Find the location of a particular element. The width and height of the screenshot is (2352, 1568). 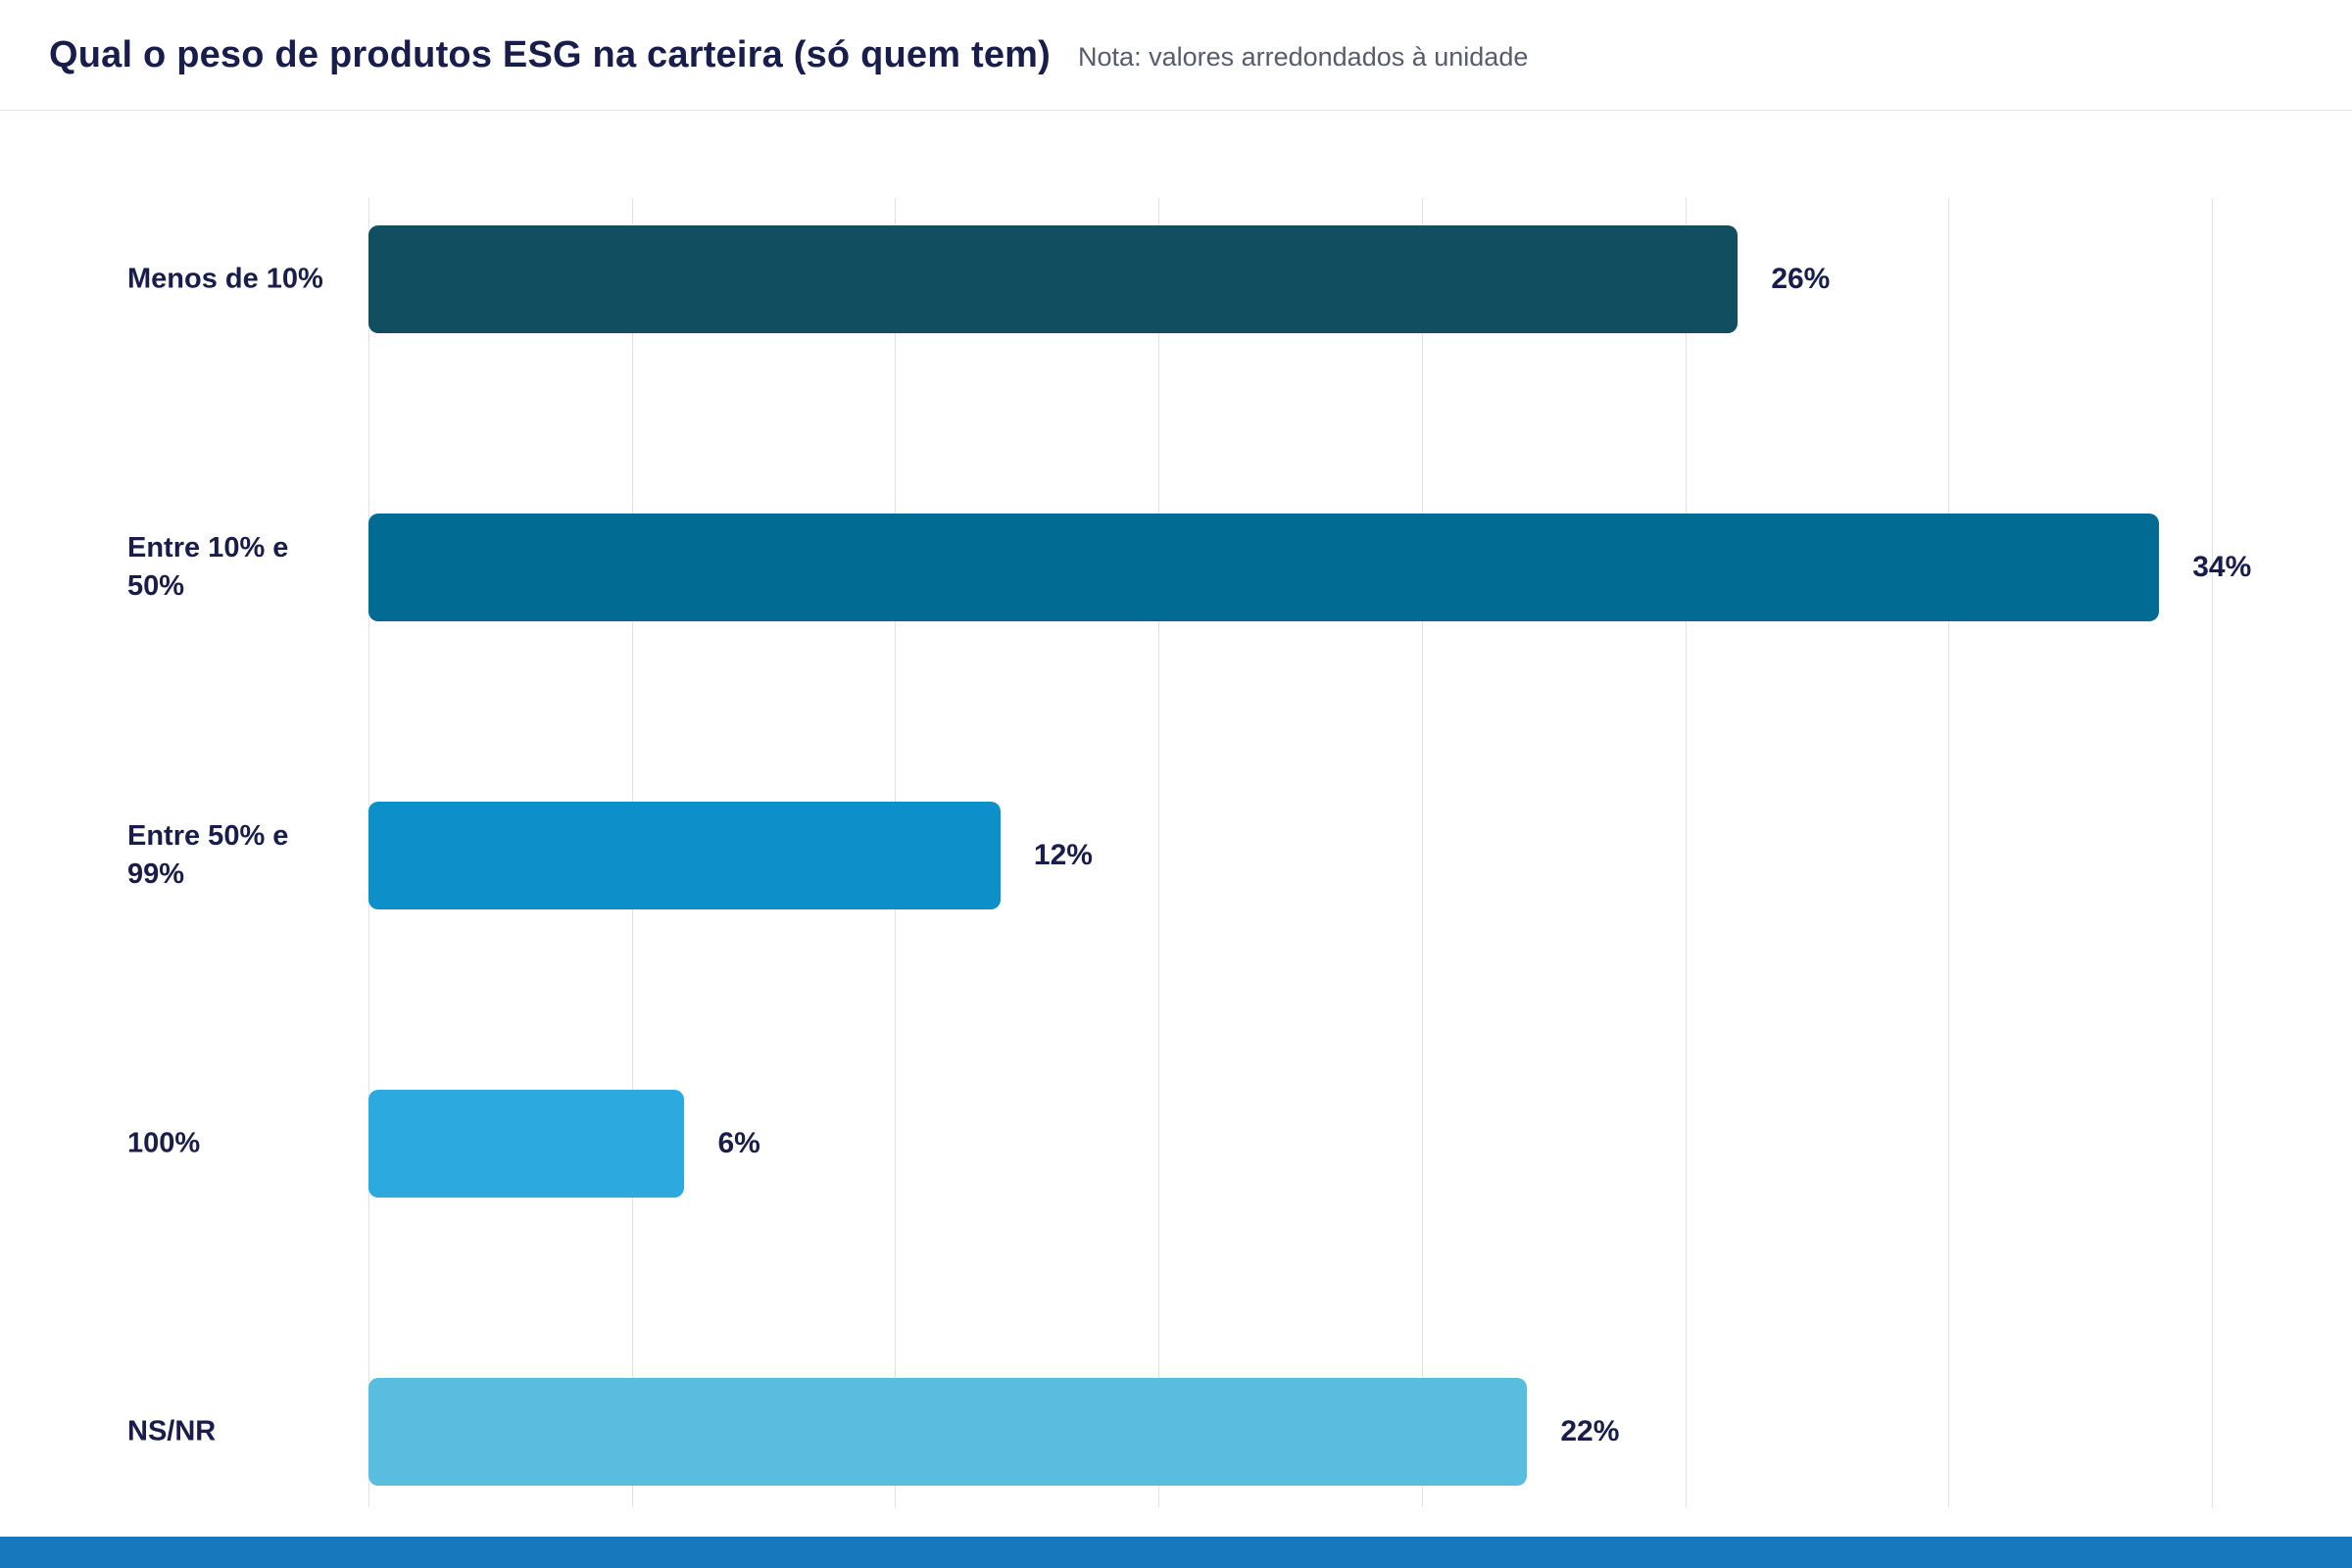

bar-row: NS/NR 22% is located at coordinates (1176, 1432).